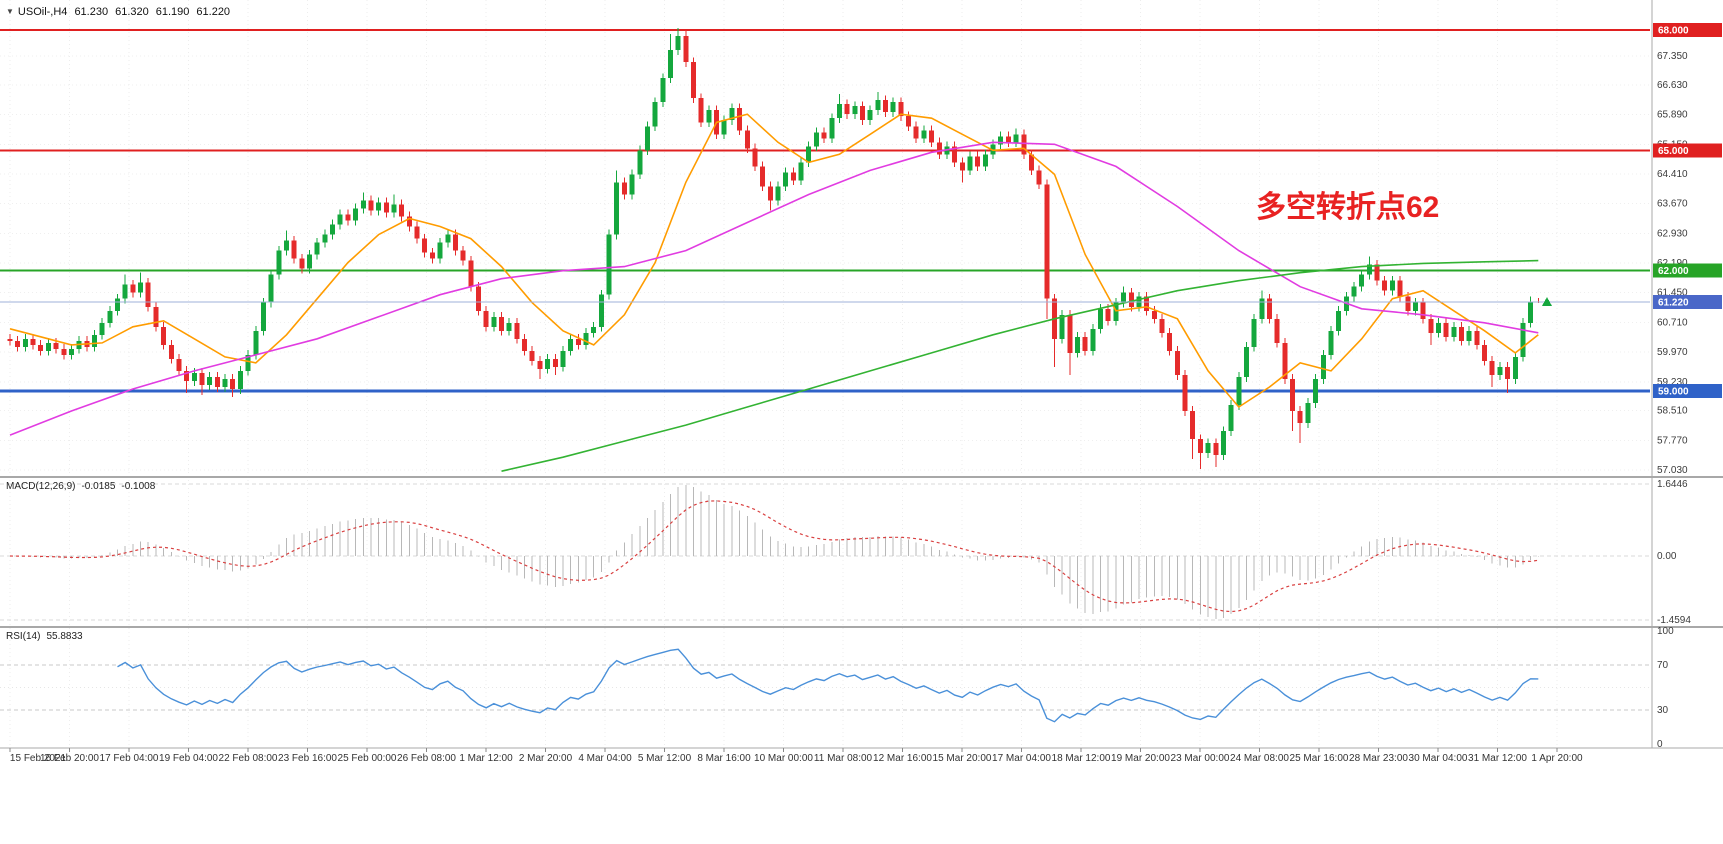  I want to click on price-tick-label: 62.190, so click(1672, 263).